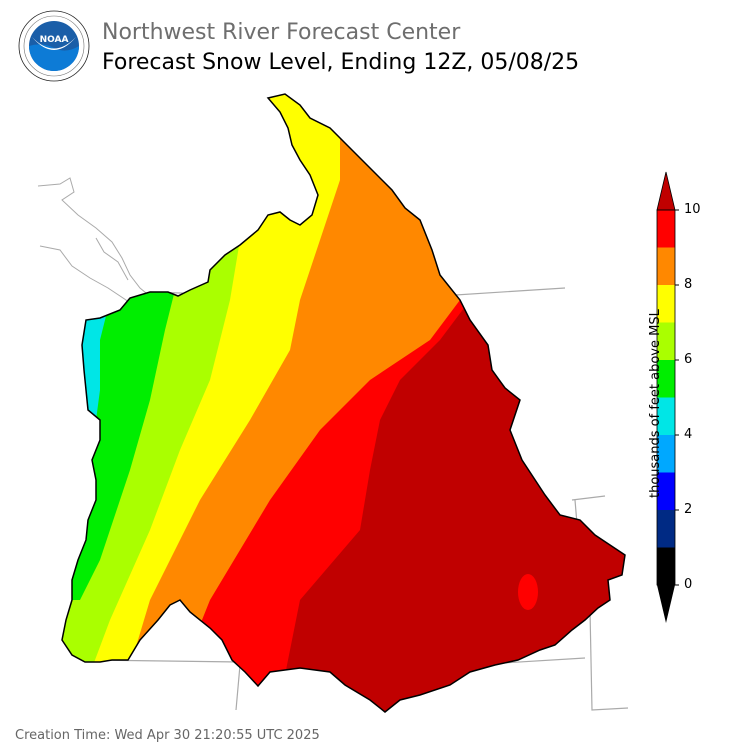 This screenshot has width=756, height=756. I want to click on colorbar-tick-label: 8, so click(688, 284).